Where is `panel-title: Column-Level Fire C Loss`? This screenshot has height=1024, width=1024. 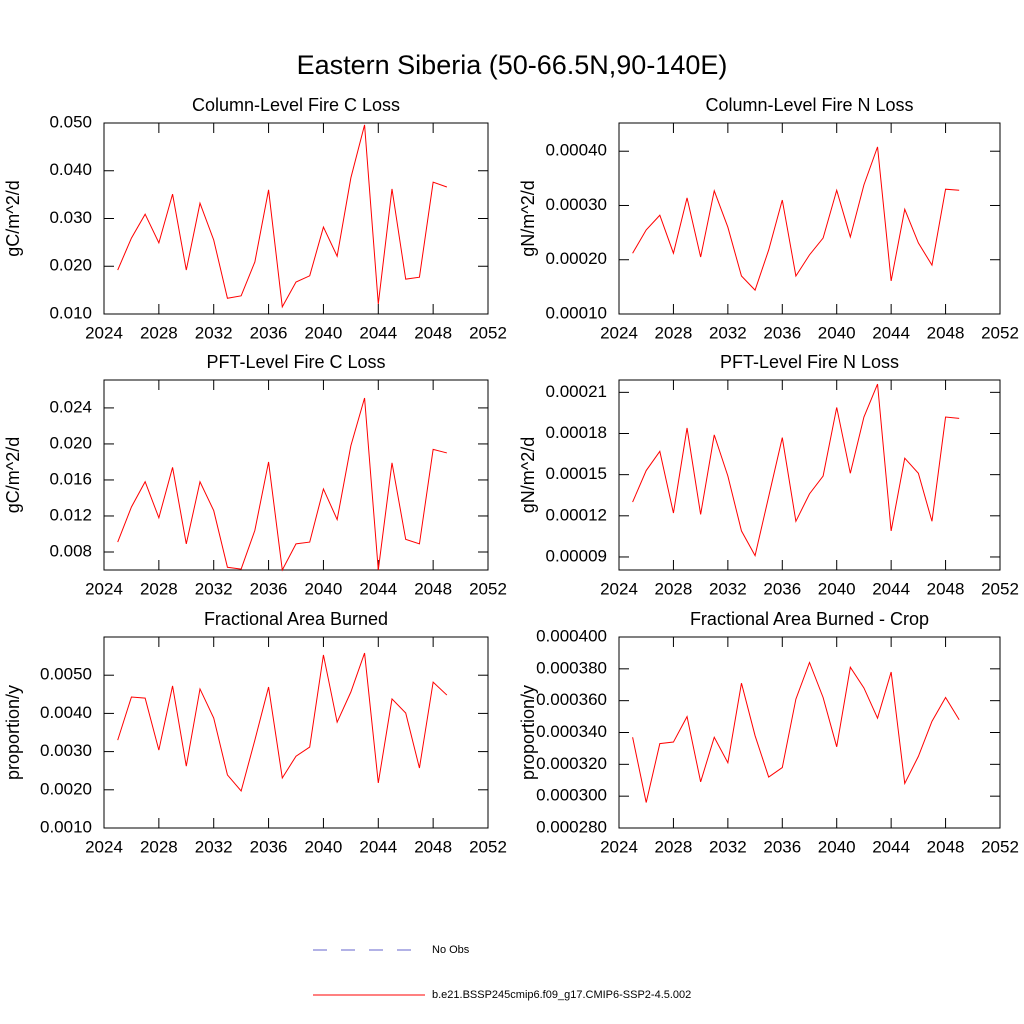
panel-title: Column-Level Fire C Loss is located at coordinates (296, 105).